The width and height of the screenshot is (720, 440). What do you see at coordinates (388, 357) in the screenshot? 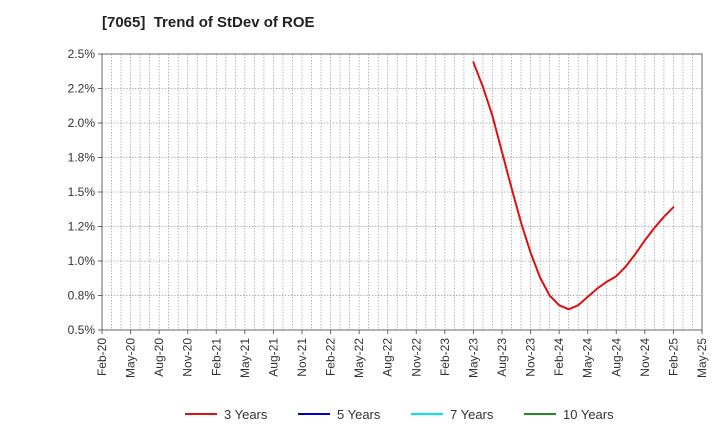
I see `x-tick-label: Aug-22` at bounding box center [388, 357].